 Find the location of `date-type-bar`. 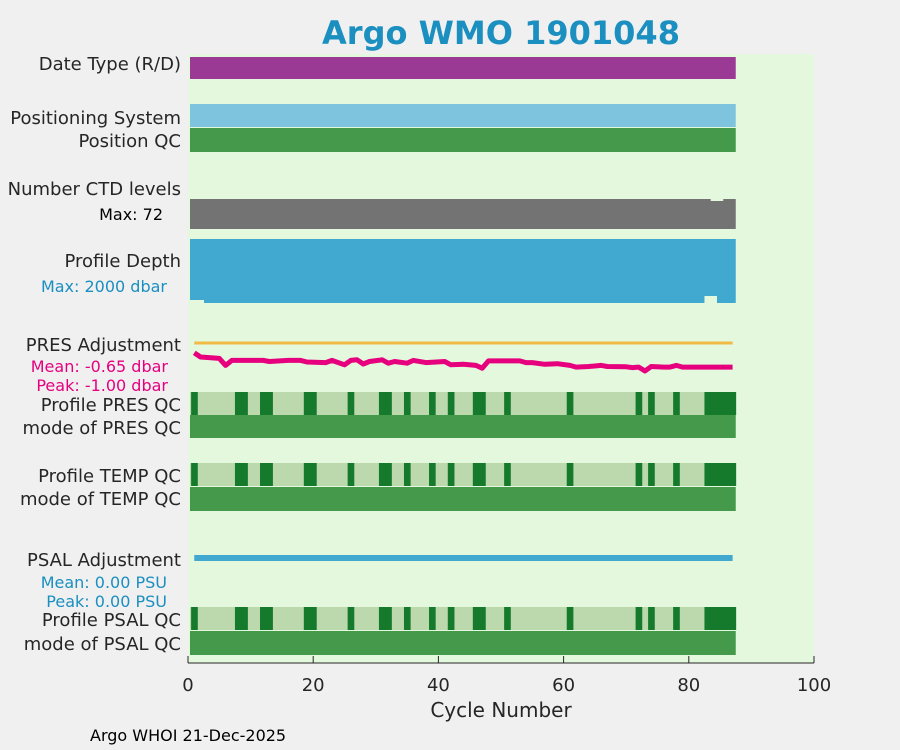

date-type-bar is located at coordinates (463, 68).